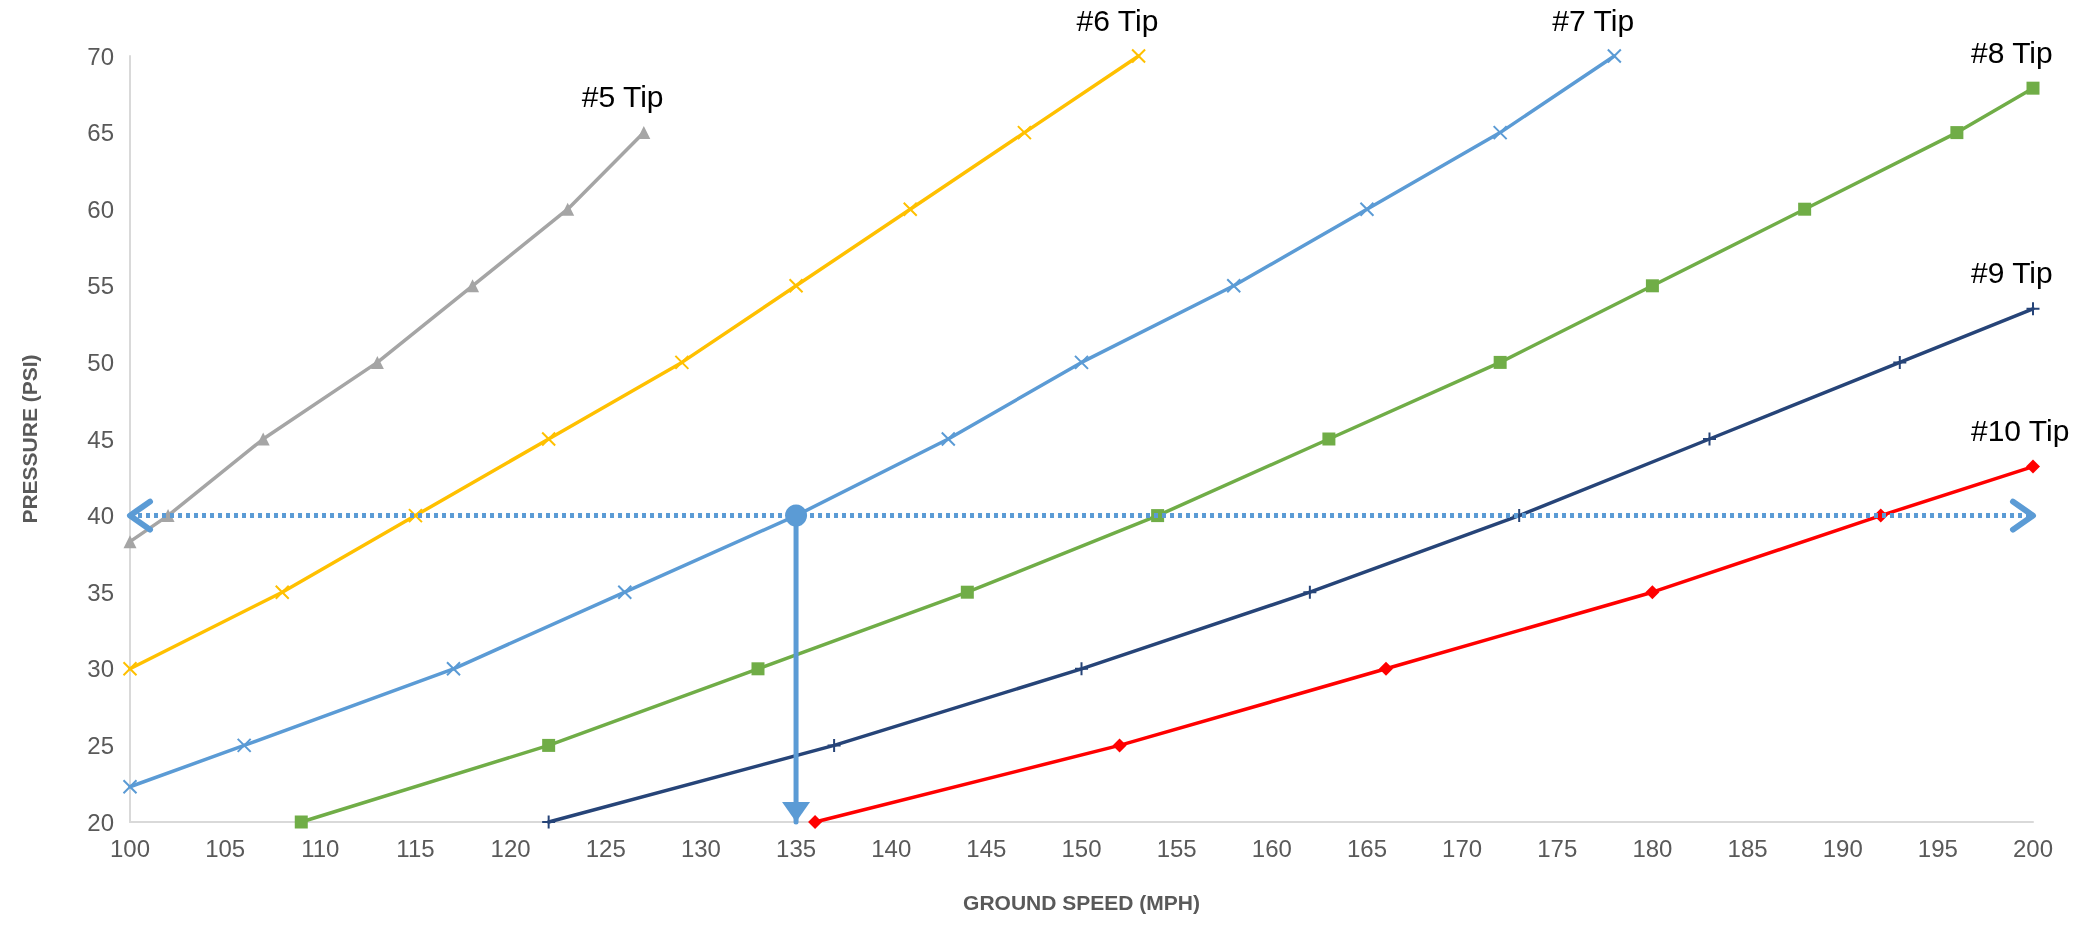  Describe the element at coordinates (1081, 902) in the screenshot. I see `x-axis-title: GROUND SPEED (MPH)` at that location.